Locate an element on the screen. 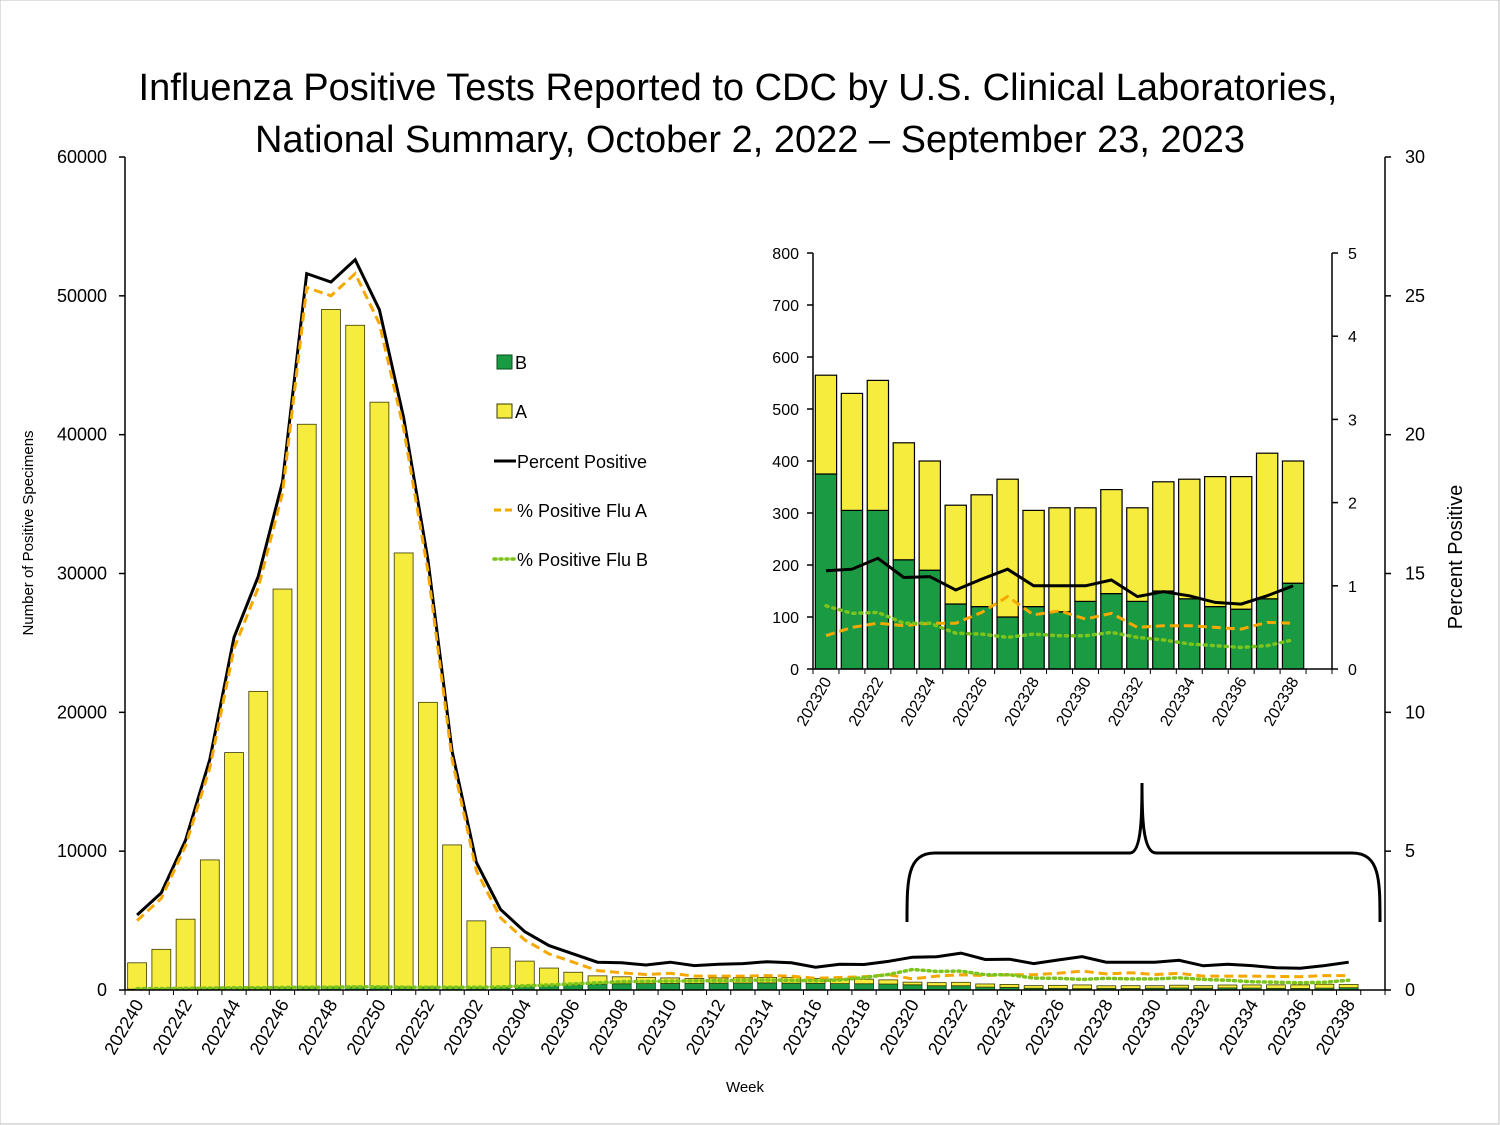  y-right-tick-label: 20 is located at coordinates (1415, 435).